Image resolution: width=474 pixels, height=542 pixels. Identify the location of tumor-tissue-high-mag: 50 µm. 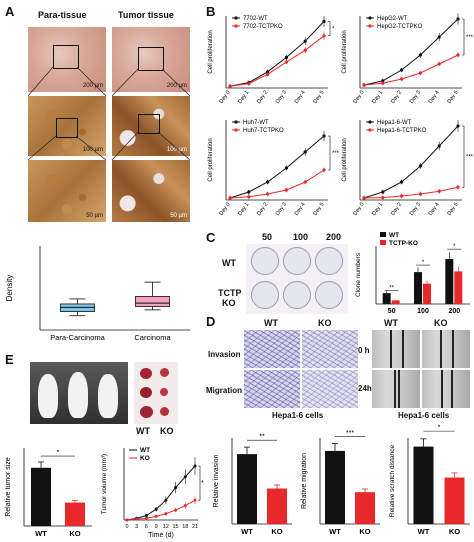
(151, 191).